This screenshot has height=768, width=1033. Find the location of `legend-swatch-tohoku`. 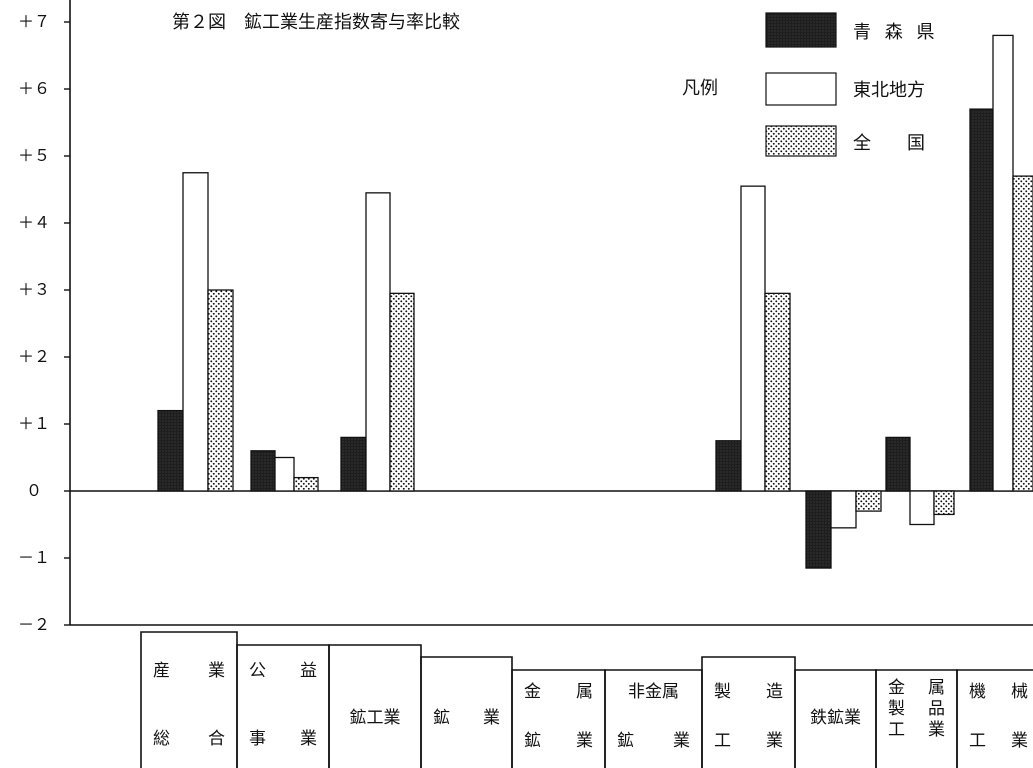

legend-swatch-tohoku is located at coordinates (801, 89).